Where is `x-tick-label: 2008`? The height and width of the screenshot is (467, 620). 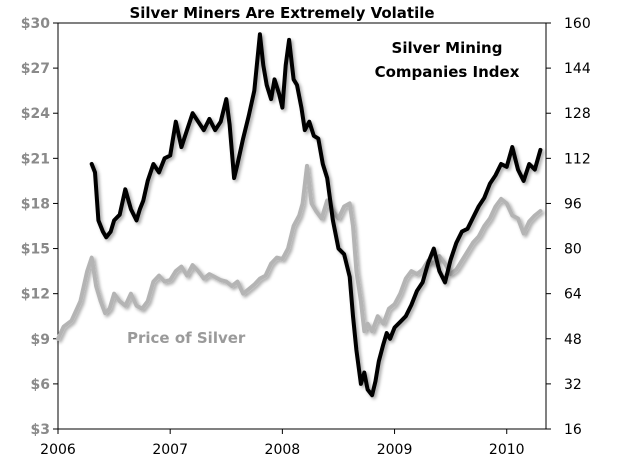 x-tick-label: 2008 is located at coordinates (283, 450).